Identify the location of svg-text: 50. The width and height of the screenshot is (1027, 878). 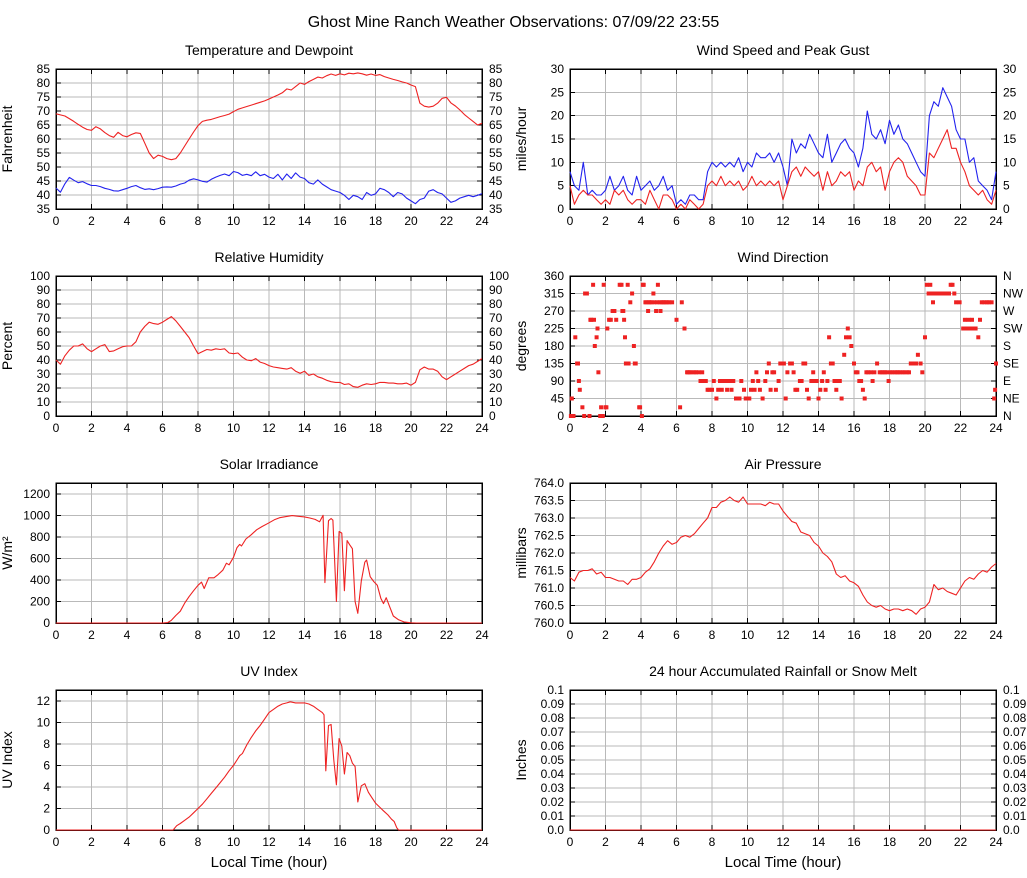
(44, 167).